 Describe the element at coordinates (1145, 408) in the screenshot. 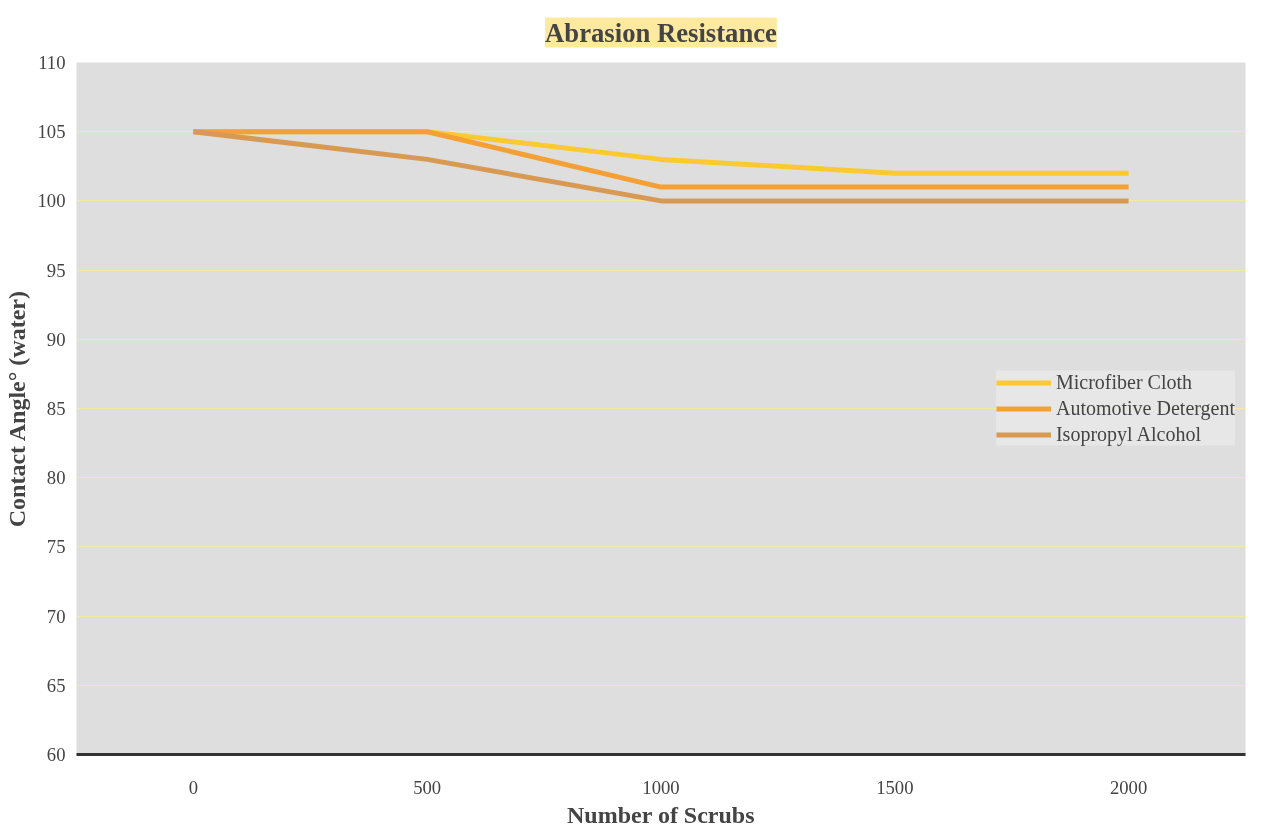

I see `legend-label: Automotive Detergent` at that location.